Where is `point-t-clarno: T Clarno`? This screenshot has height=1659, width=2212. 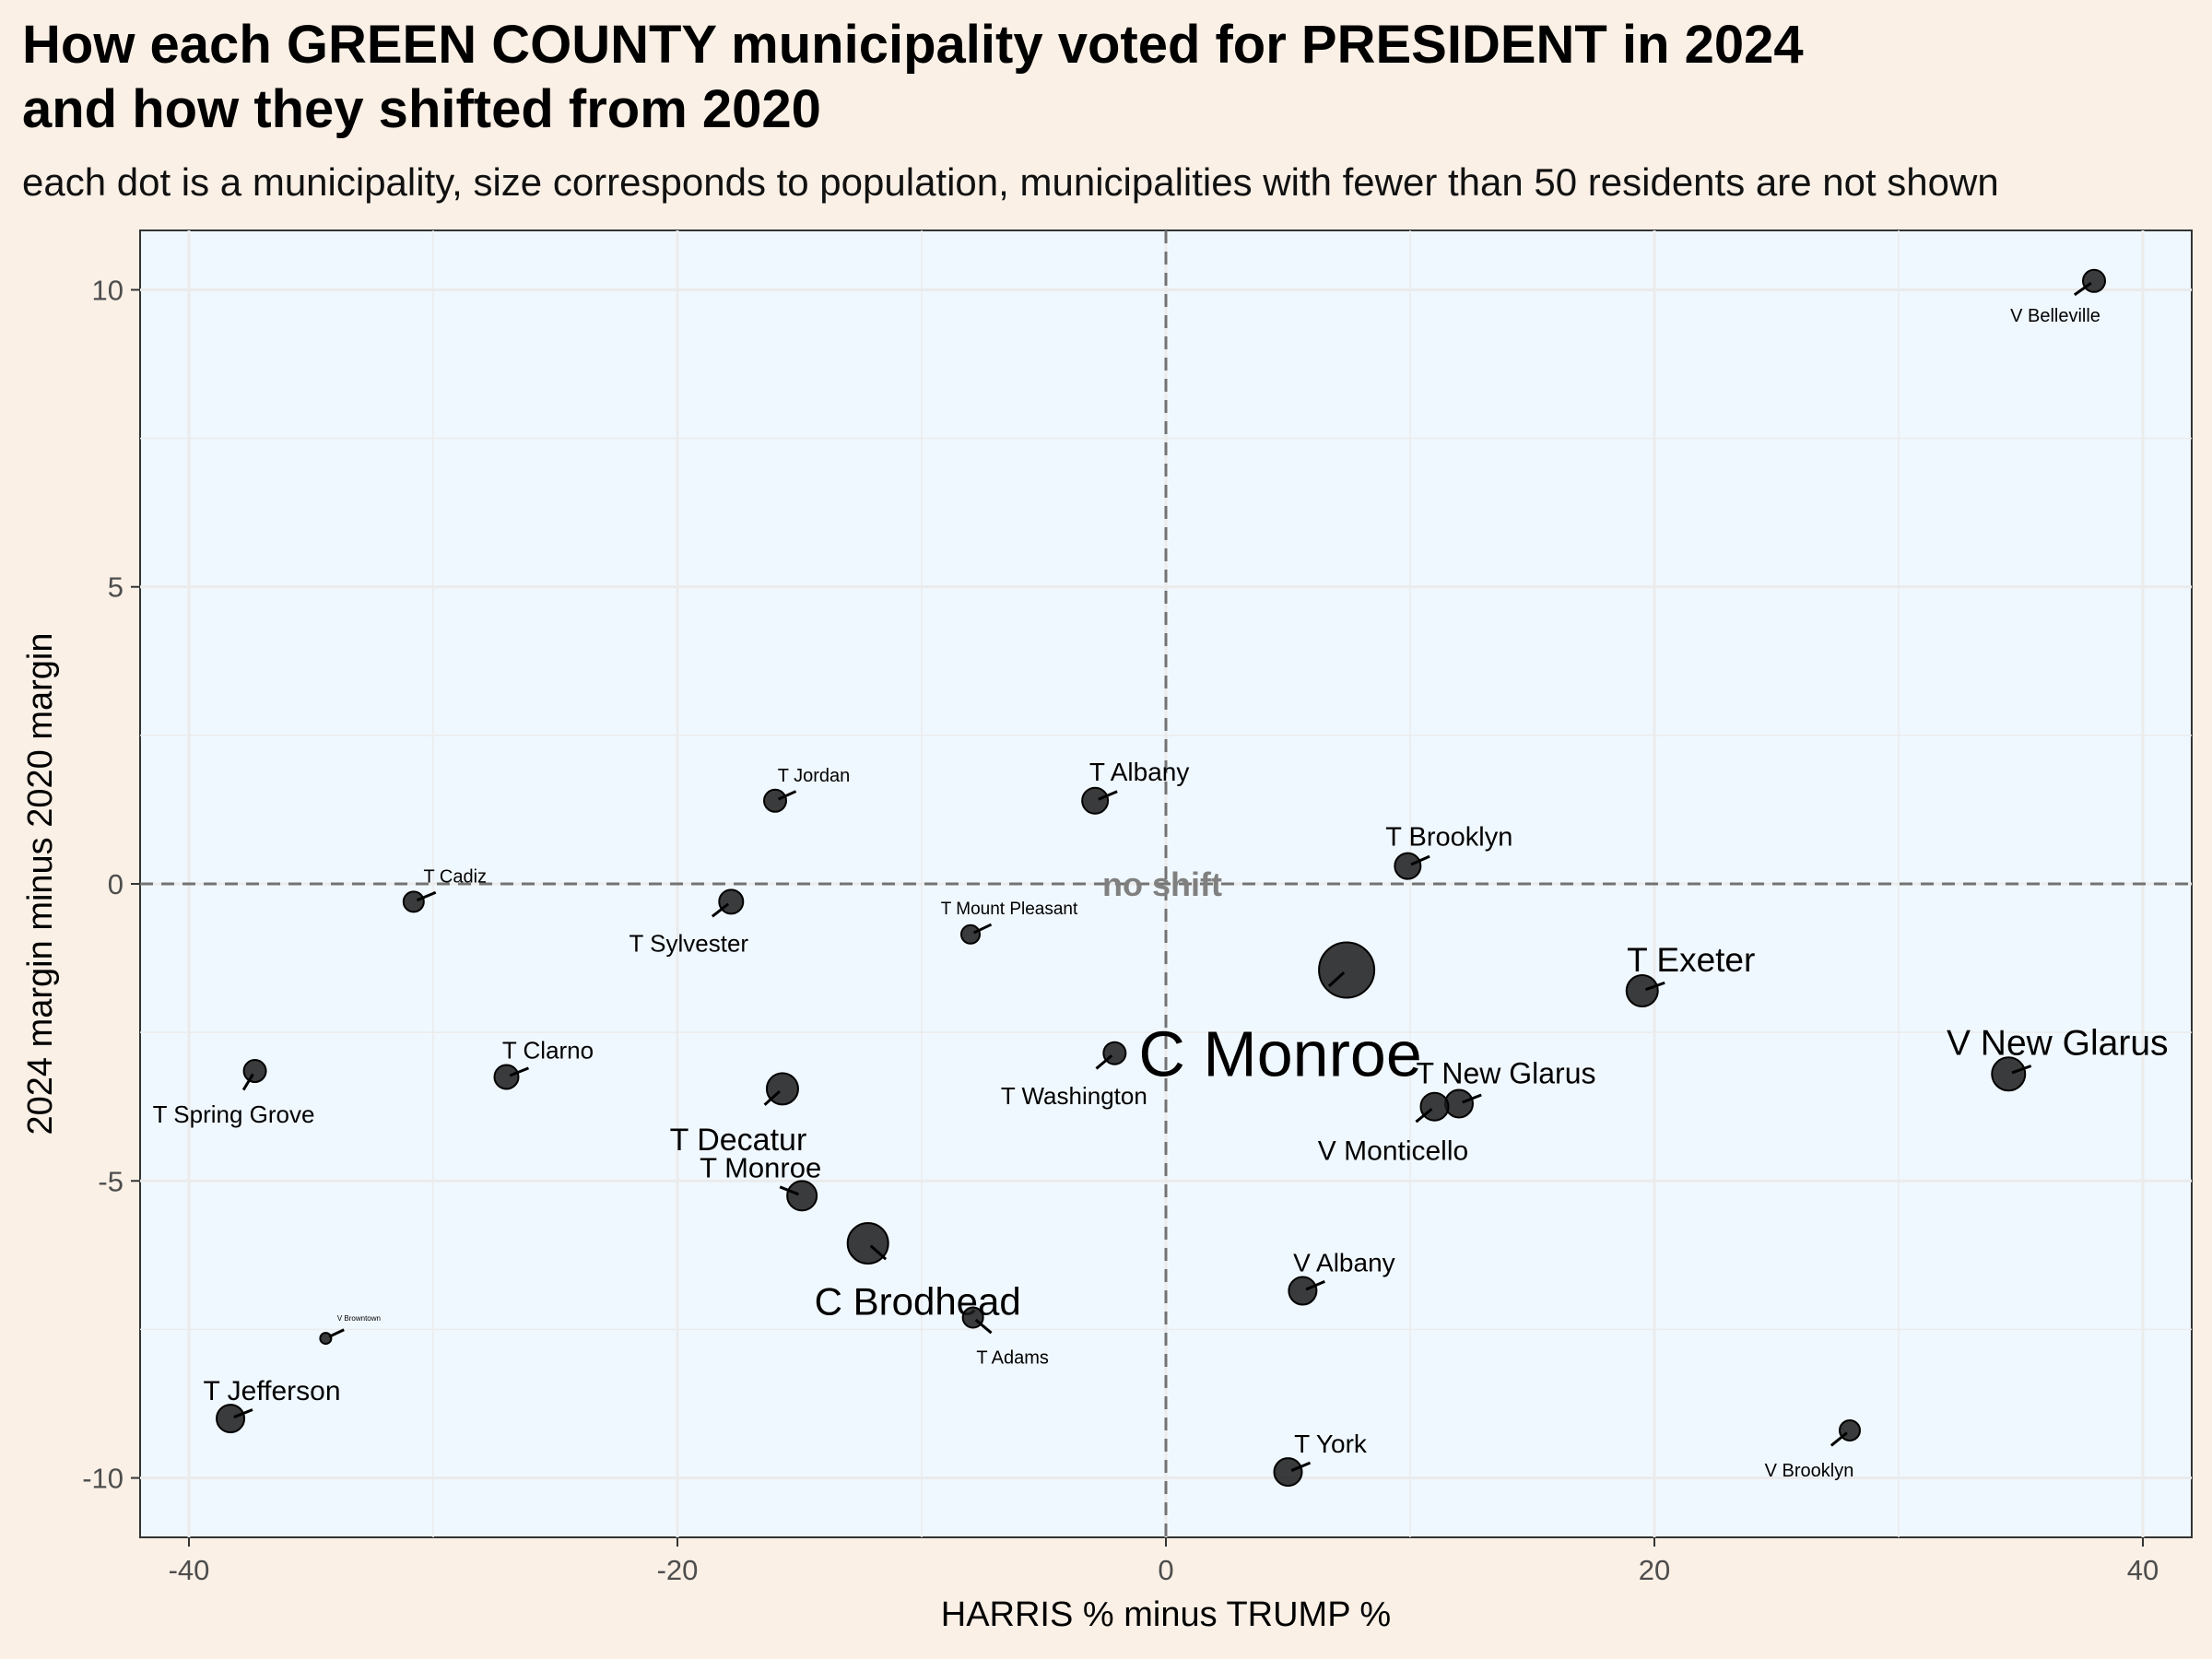 point-t-clarno: T Clarno is located at coordinates (543, 1063).